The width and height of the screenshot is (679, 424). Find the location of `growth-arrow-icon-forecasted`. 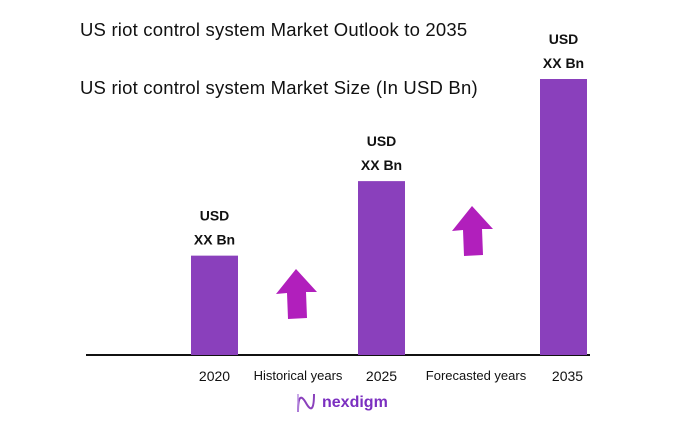

growth-arrow-icon-forecasted is located at coordinates (472, 231).